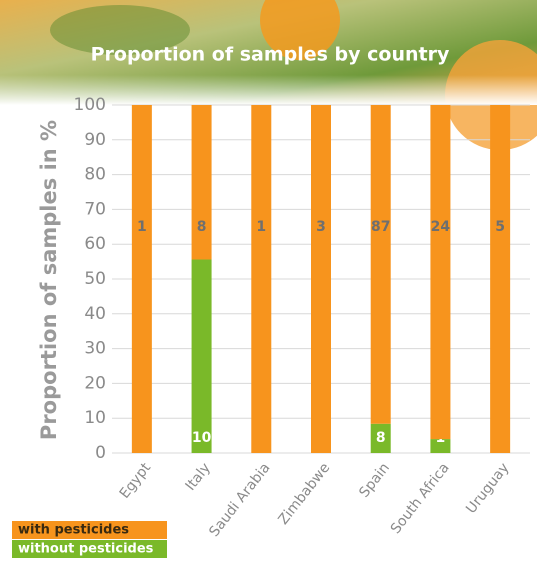 The width and height of the screenshot is (537, 583). I want to click on legend-label: with pesticides, so click(73, 530).